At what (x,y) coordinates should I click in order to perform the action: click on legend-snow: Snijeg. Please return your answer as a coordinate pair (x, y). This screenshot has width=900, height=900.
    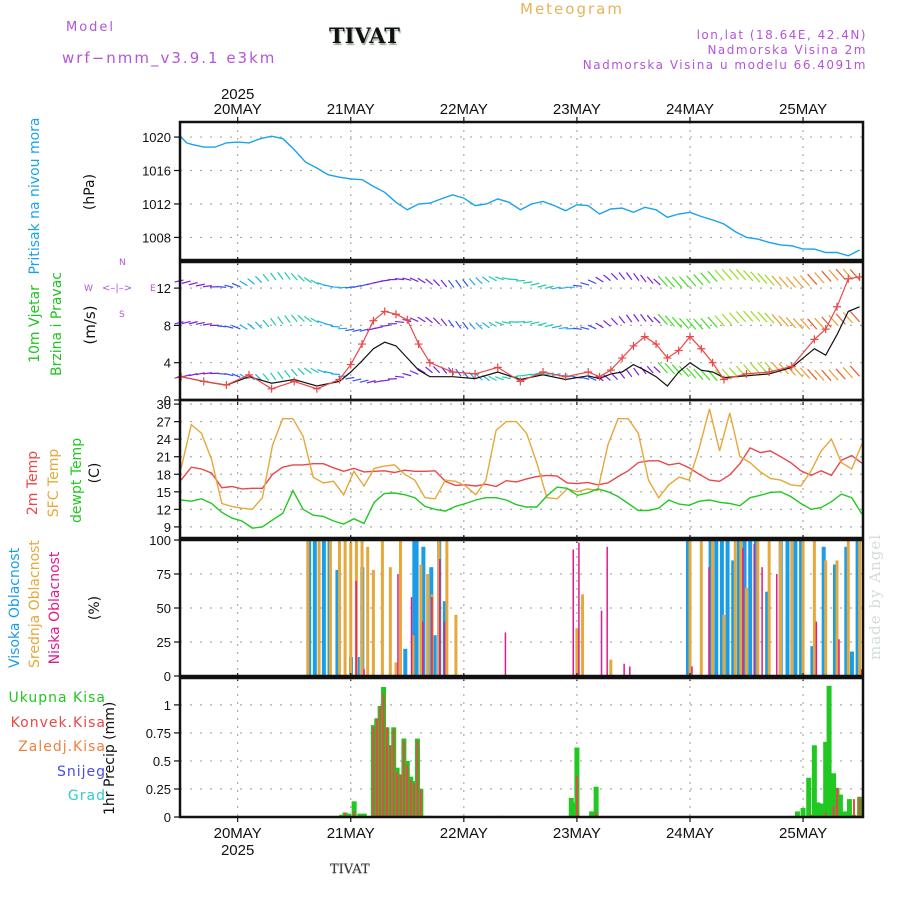
    Looking at the image, I should click on (81, 771).